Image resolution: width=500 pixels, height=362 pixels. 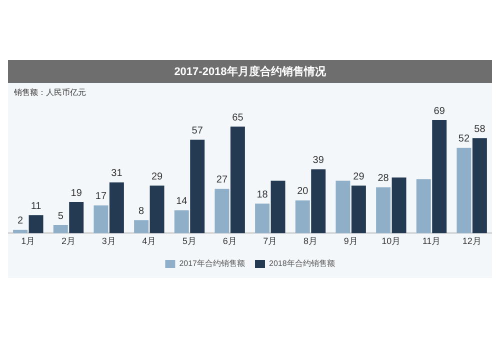 I want to click on data-label: 69, so click(x=440, y=111).